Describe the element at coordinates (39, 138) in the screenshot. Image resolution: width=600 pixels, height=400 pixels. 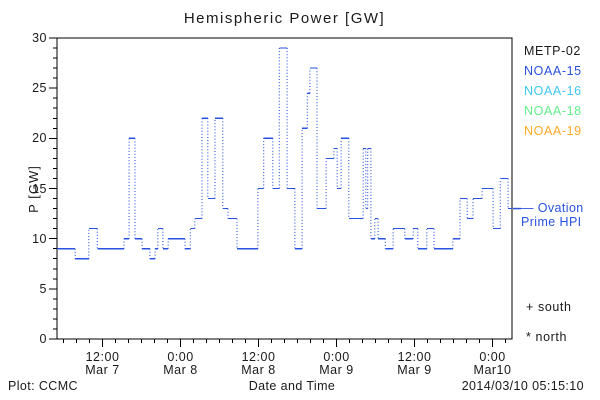
I see `y-tick-label: 20` at that location.